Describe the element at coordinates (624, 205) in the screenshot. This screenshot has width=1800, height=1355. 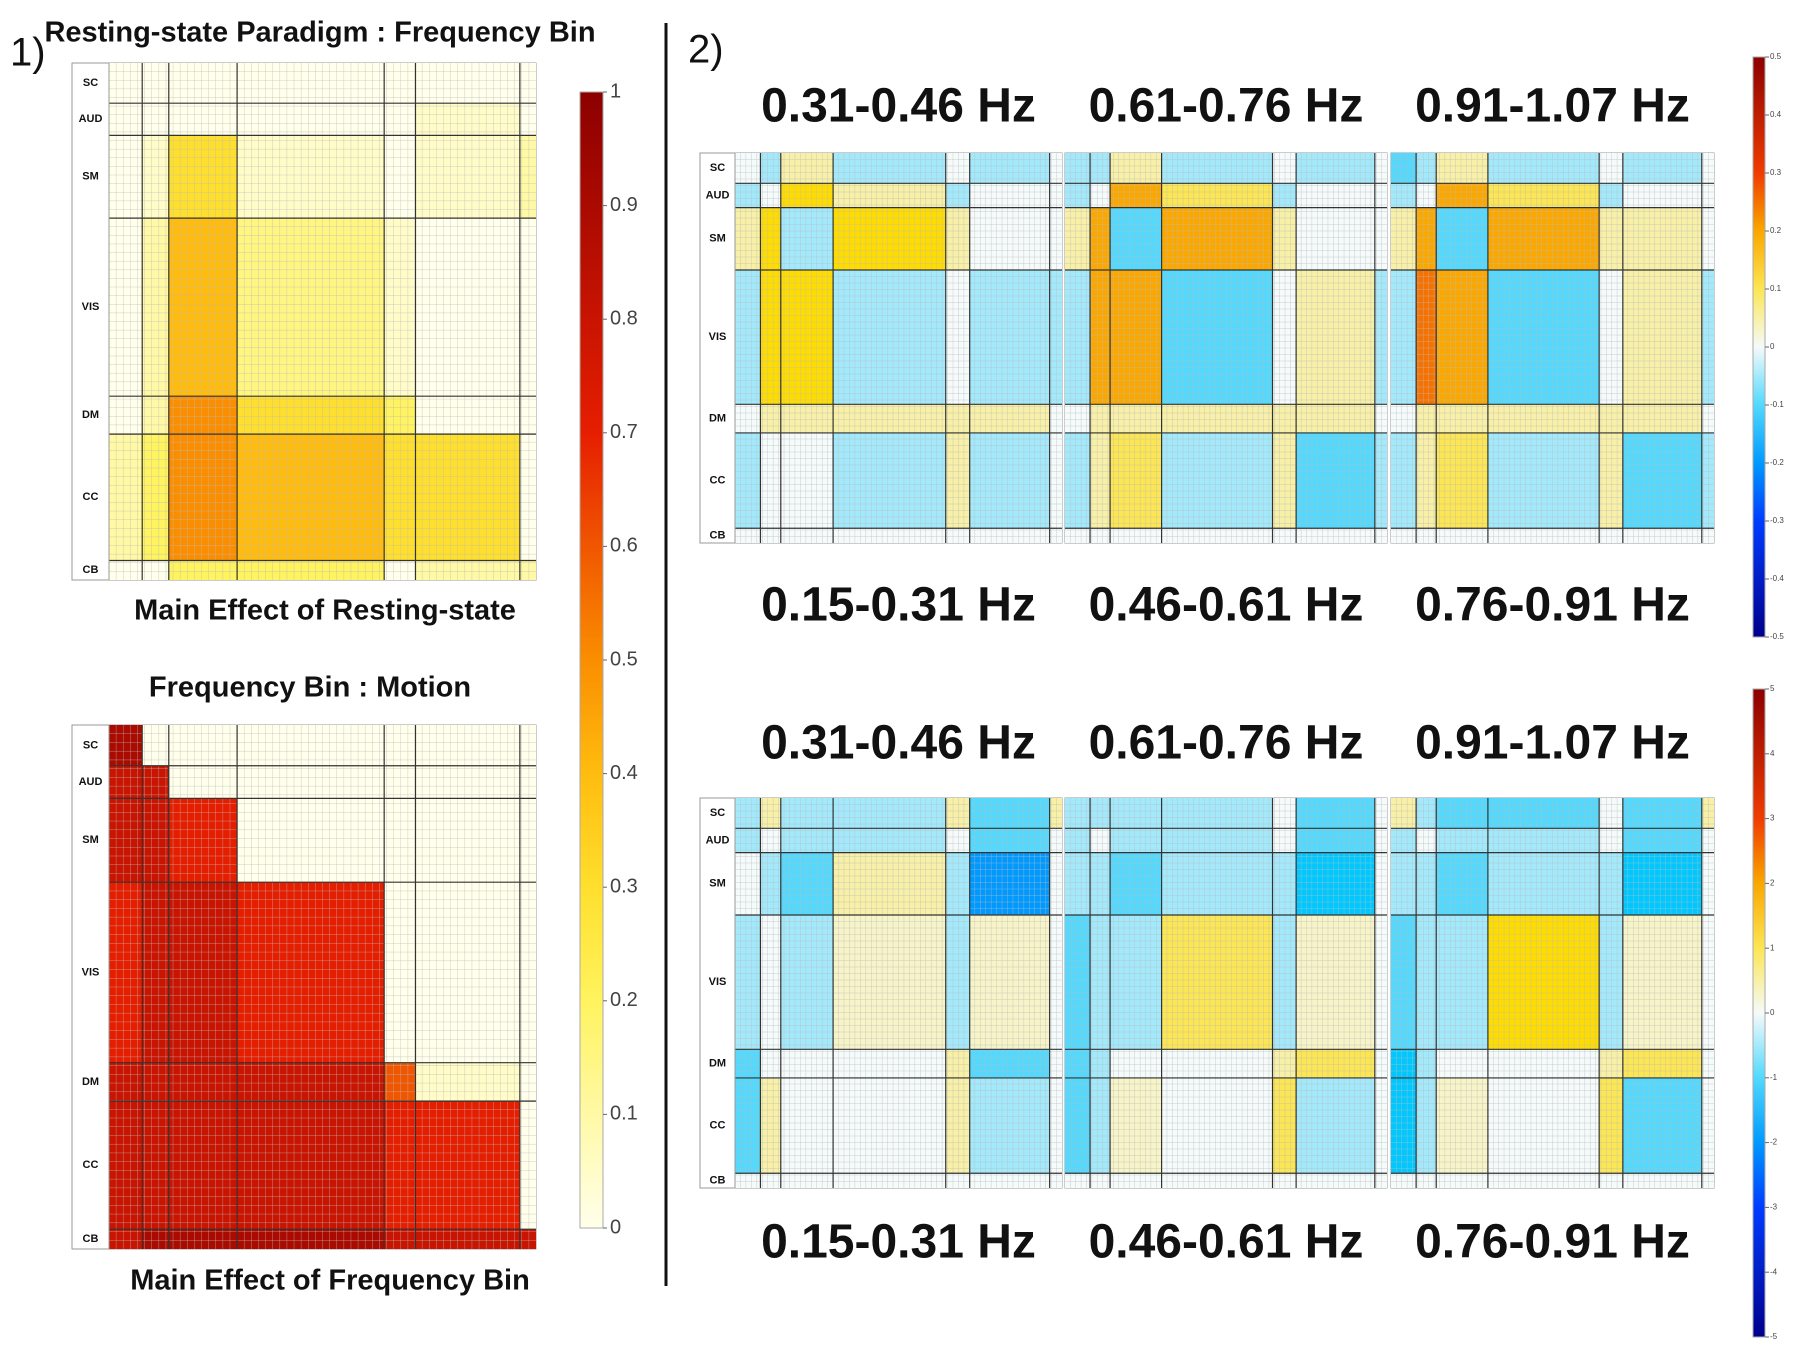
I see `colorbar-tick-label: 0.9` at that location.